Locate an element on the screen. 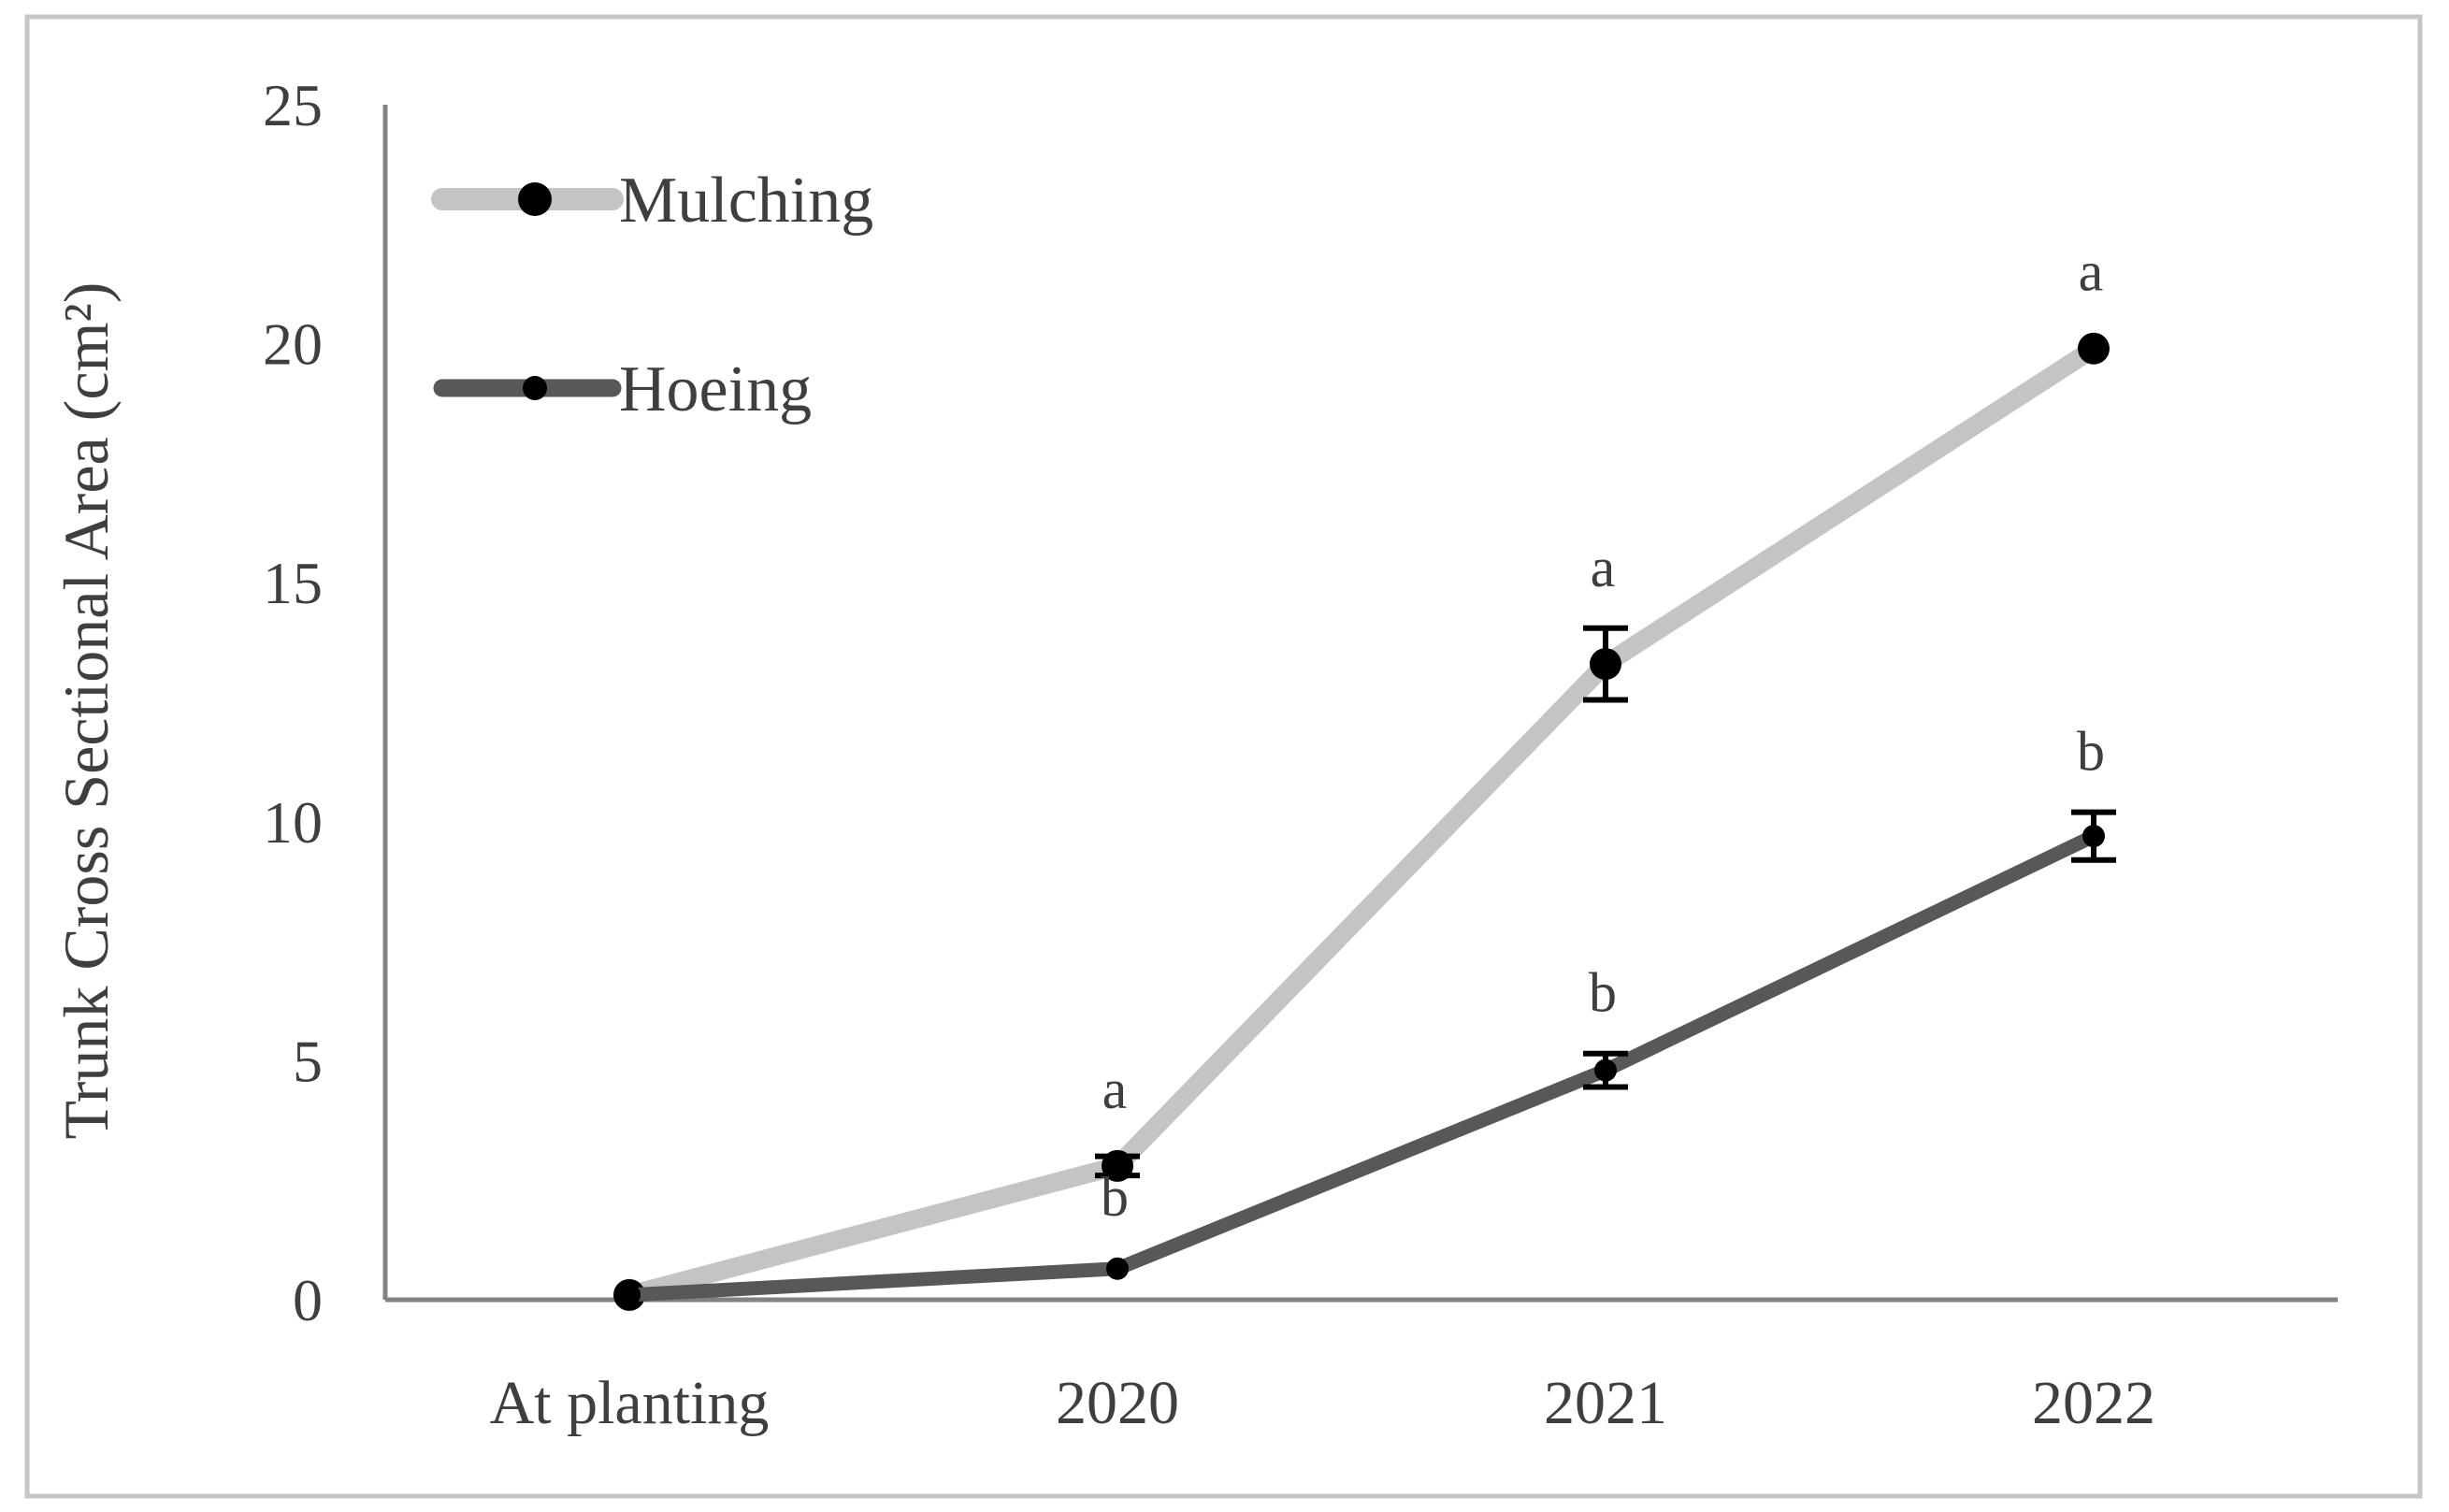 Image resolution: width=2449 pixels, height=1512 pixels. y-tick-labels: 0 5 10 15 20 25 is located at coordinates (293, 702).